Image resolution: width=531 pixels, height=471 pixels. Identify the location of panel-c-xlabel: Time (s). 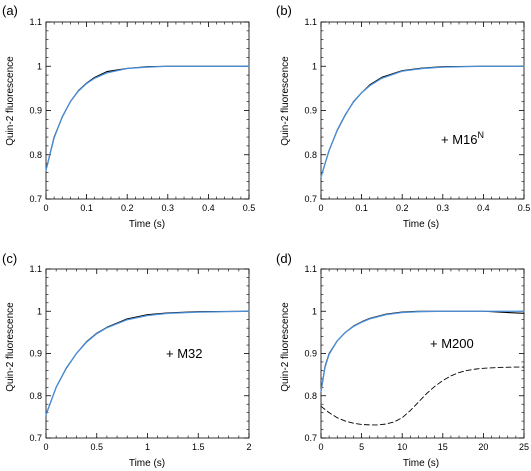
(147, 463).